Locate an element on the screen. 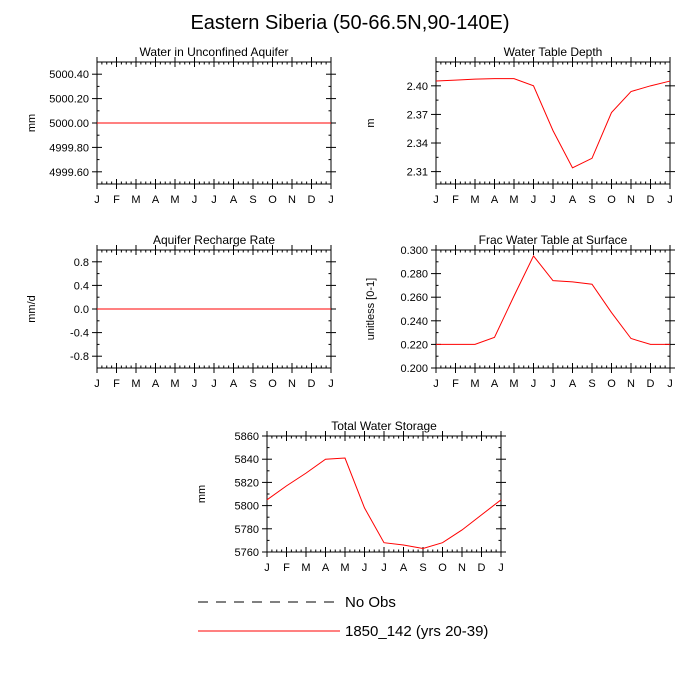  legend-label-no-obs: No Obs is located at coordinates (370, 602).